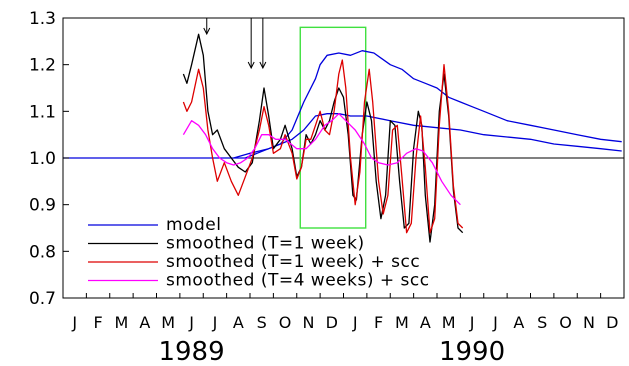 The image size is (629, 366). What do you see at coordinates (42, 19) in the screenshot?
I see `y-tick-label-6: 1.3` at bounding box center [42, 19].